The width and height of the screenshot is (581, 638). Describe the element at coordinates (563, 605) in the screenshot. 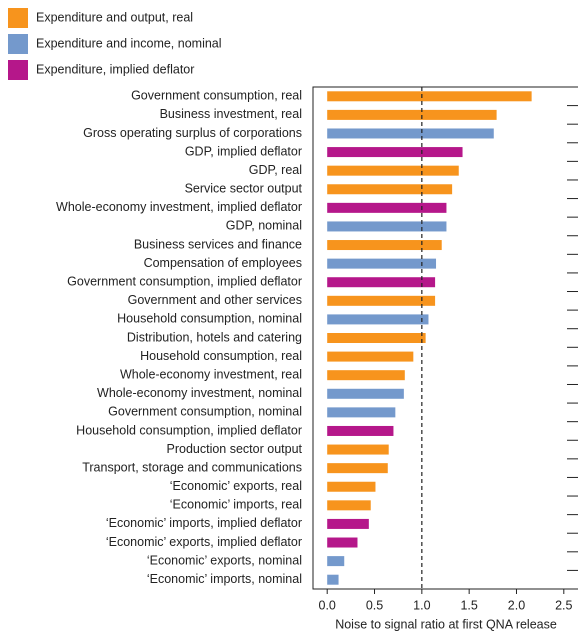

I see `x-tick-label: 2.5` at that location.